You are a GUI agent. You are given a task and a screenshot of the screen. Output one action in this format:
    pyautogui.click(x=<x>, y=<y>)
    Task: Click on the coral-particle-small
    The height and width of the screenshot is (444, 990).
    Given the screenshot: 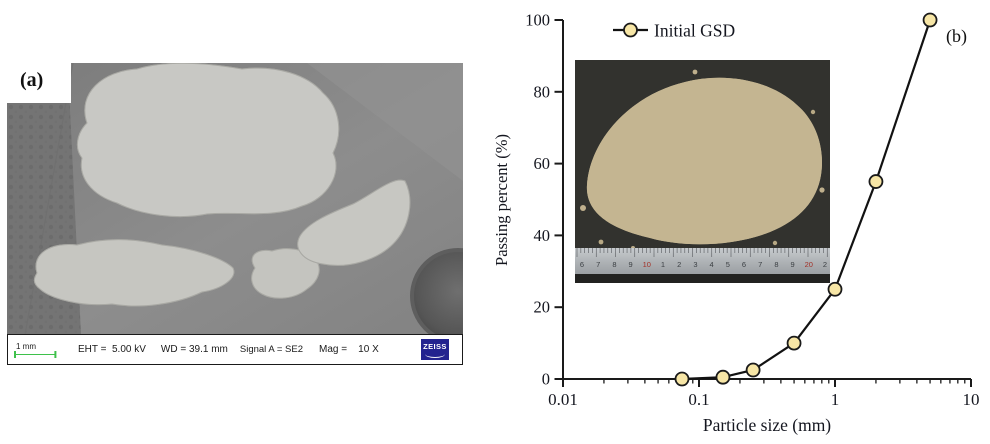 What is the action you would take?
    pyautogui.click(x=285, y=273)
    